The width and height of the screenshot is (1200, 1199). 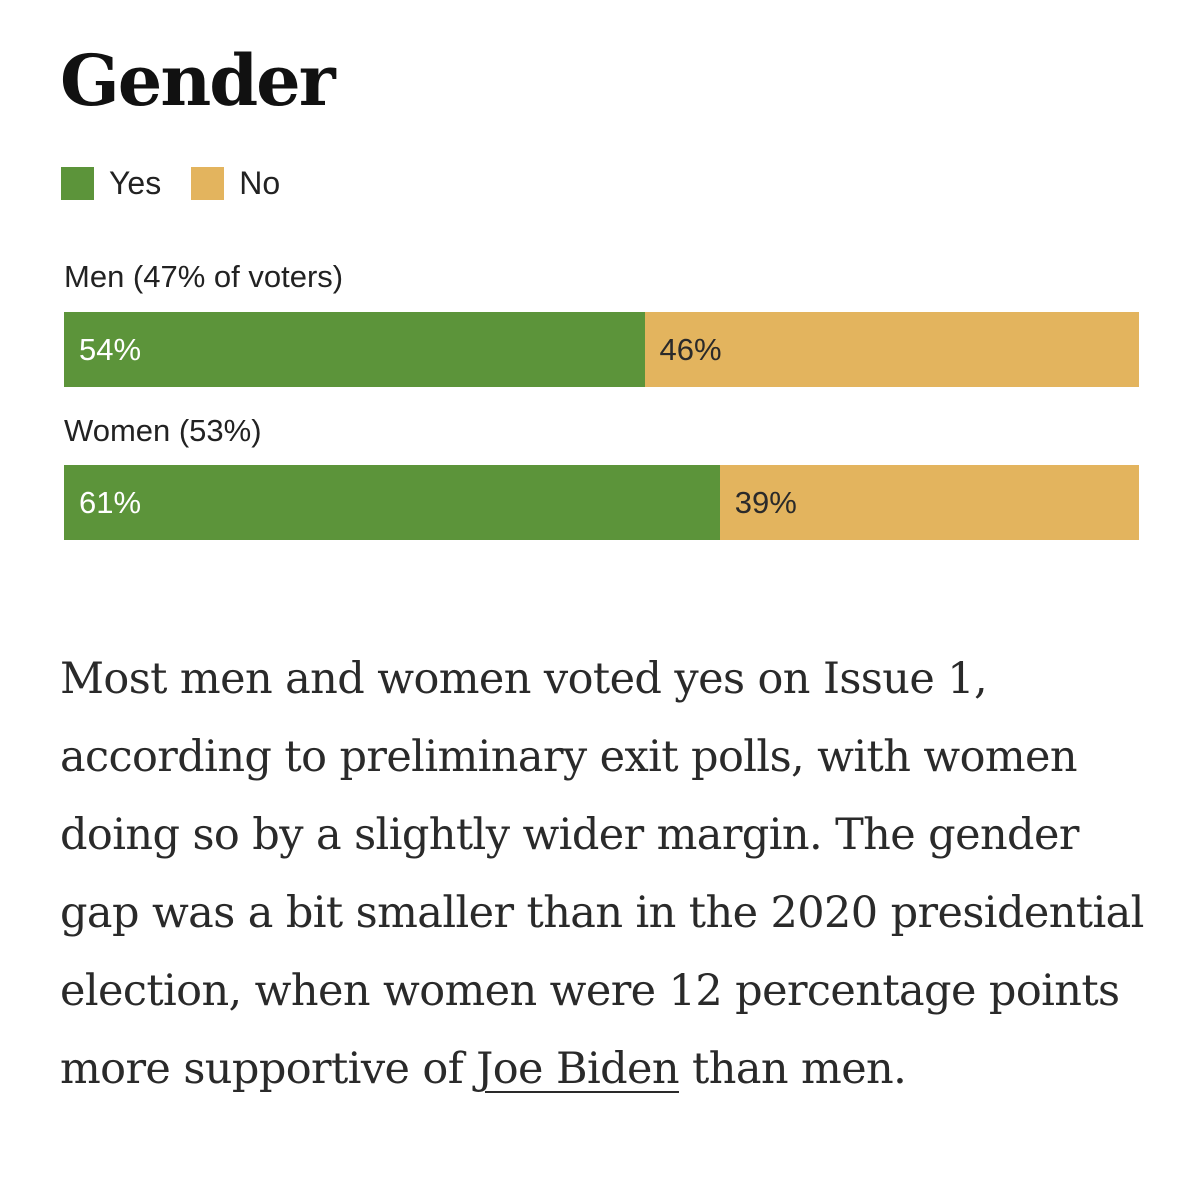 What do you see at coordinates (577, 1069) in the screenshot?
I see `joe-biden-link: Joe Biden` at bounding box center [577, 1069].